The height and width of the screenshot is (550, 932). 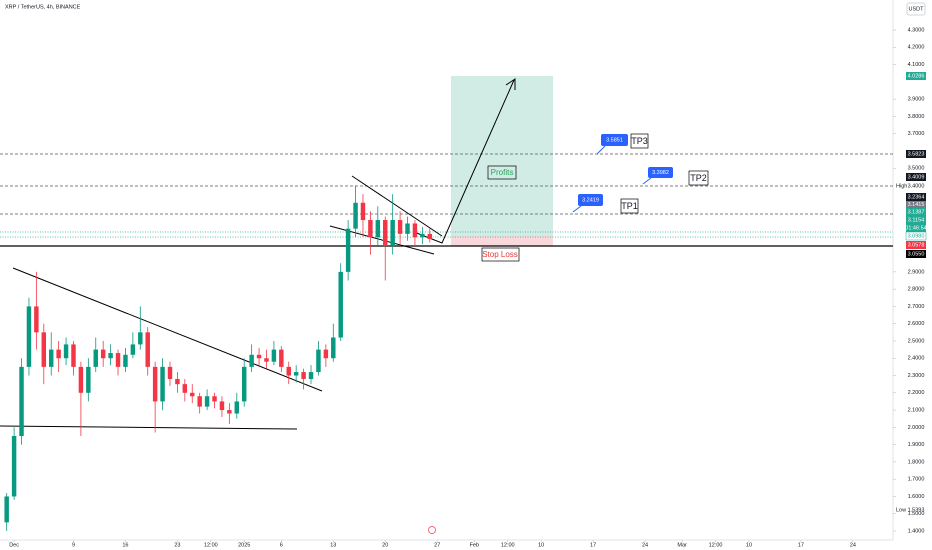 I want to click on currency-label: USDT, so click(x=917, y=9).